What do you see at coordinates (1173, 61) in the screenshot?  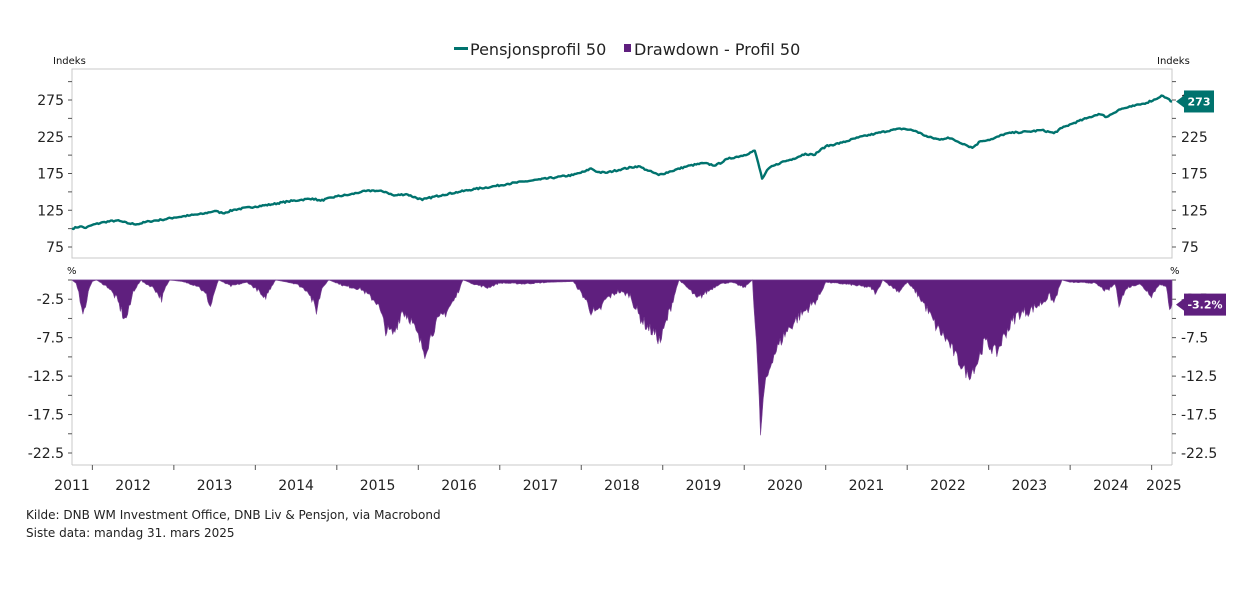 I see `top-right-unit-label: Indeks` at bounding box center [1173, 61].